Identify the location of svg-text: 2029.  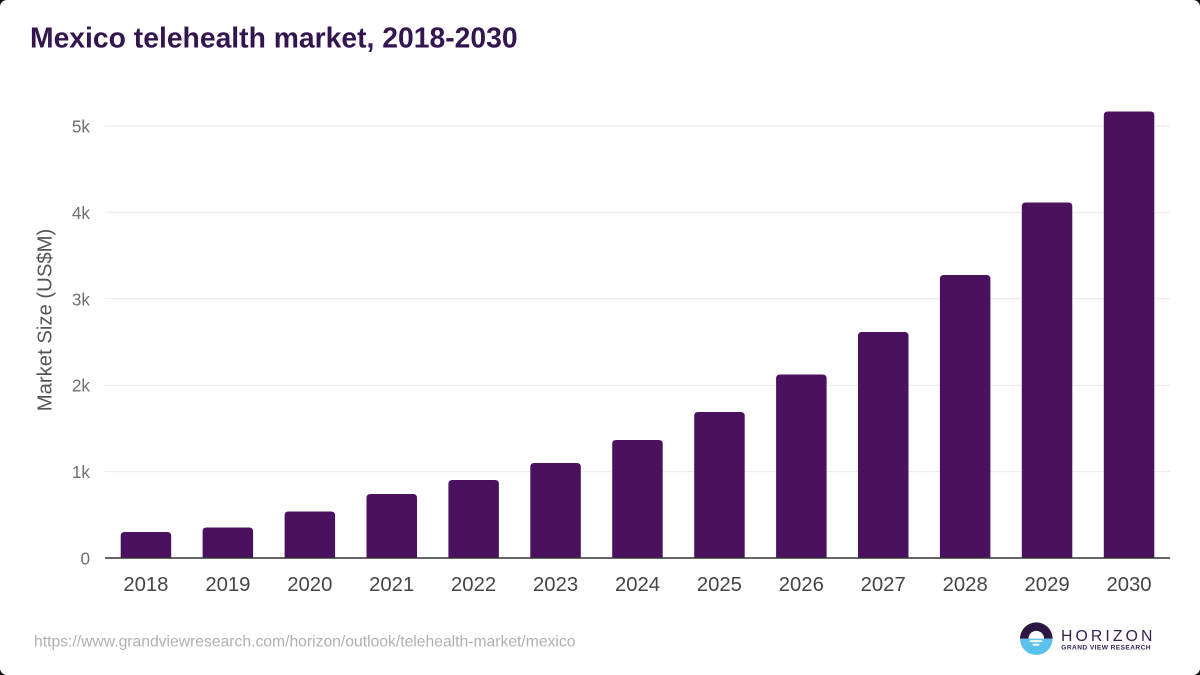
(1047, 585).